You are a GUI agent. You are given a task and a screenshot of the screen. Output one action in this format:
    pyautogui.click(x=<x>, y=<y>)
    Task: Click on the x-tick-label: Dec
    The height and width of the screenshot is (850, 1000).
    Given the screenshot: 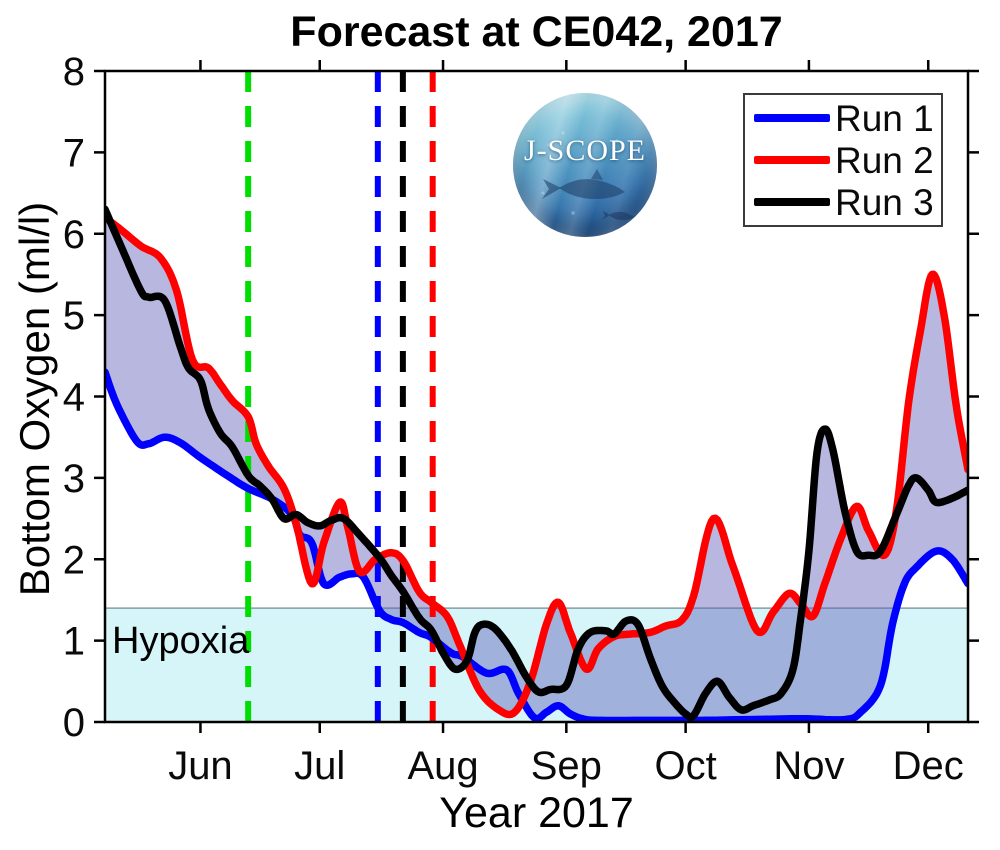 What is the action you would take?
    pyautogui.click(x=928, y=766)
    